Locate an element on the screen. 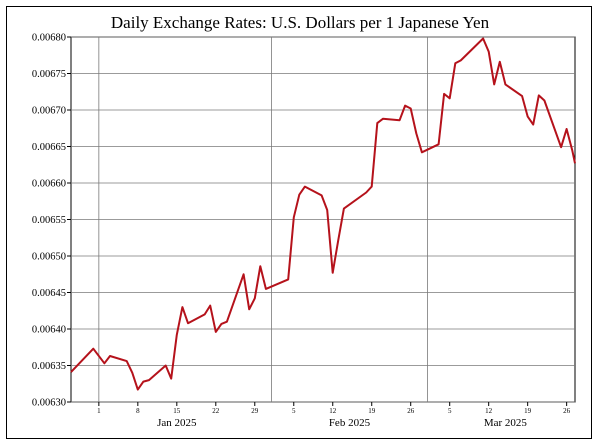  y-tick-label: 0.00665 is located at coordinates (49, 147).